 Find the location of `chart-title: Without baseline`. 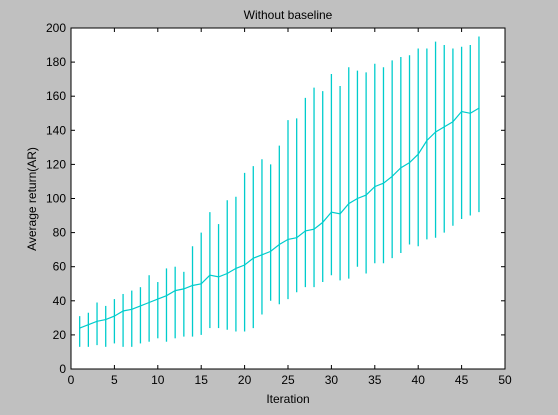

chart-title: Without baseline is located at coordinates (288, 15).